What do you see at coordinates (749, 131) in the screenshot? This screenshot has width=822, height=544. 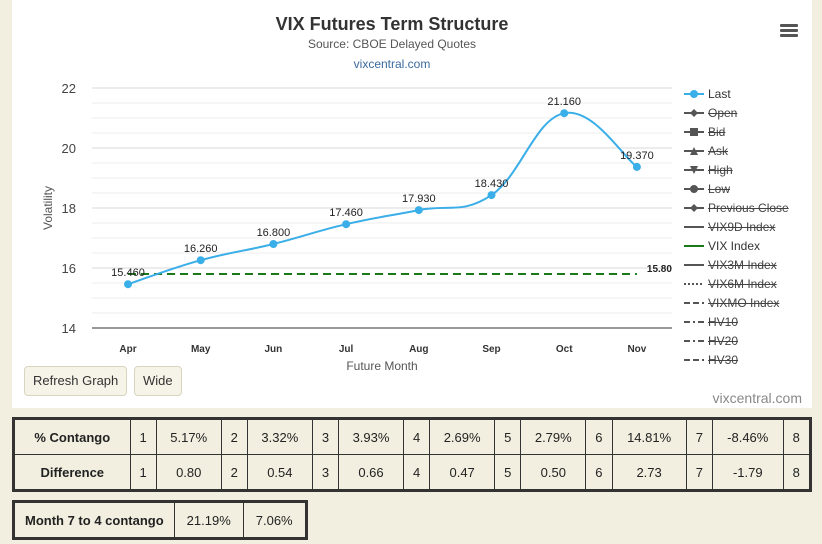 I see `legend-item: Bid` at bounding box center [749, 131].